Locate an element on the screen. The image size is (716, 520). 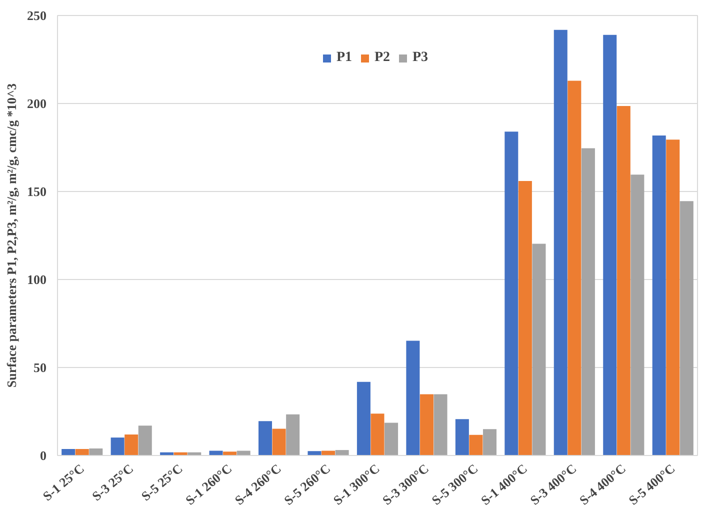
y-tick-label: 0 is located at coordinates (43, 455).